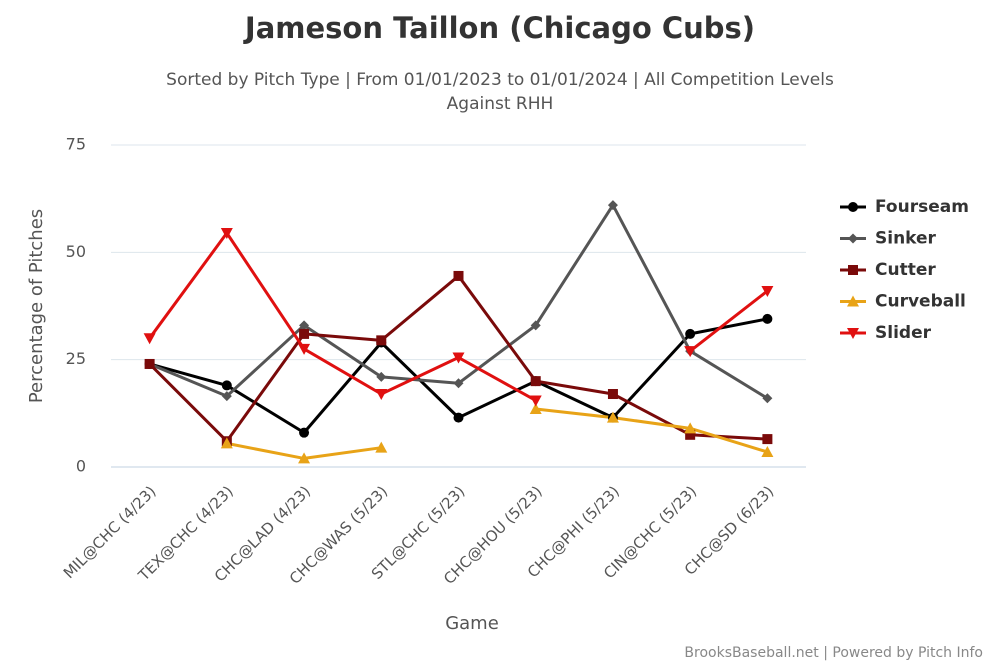 This screenshot has height=671, width=1000. Describe the element at coordinates (920, 302) in the screenshot. I see `legend-label: Curveball` at that location.